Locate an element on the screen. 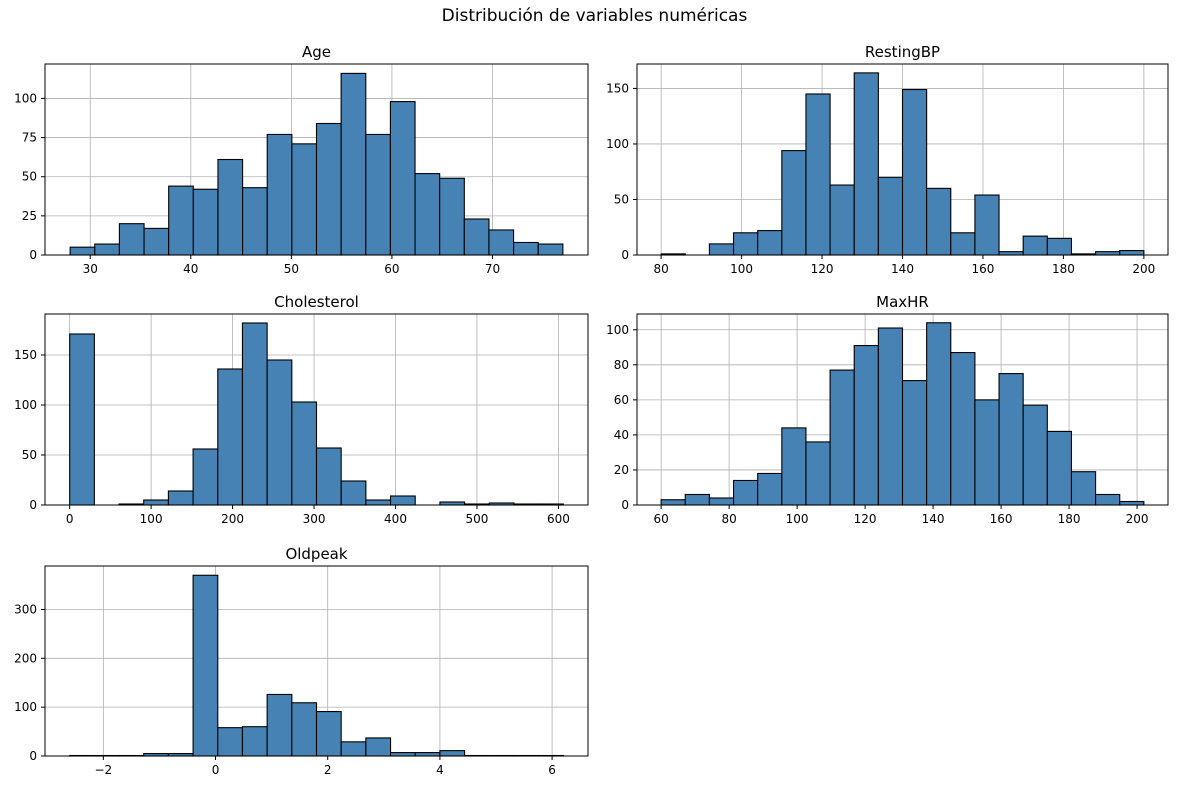 Image resolution: width=1189 pixels, height=793 pixels. x-tick-label: 2 is located at coordinates (328, 770).